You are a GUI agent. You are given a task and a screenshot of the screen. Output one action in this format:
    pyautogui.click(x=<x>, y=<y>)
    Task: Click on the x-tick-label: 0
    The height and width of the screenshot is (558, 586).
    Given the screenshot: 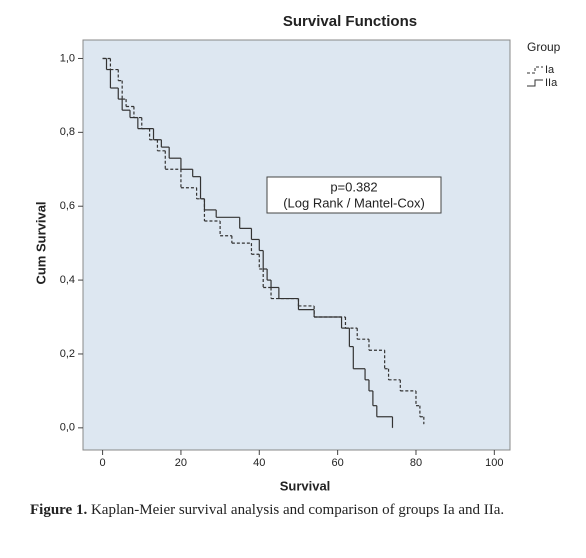 What is the action you would take?
    pyautogui.click(x=103, y=463)
    